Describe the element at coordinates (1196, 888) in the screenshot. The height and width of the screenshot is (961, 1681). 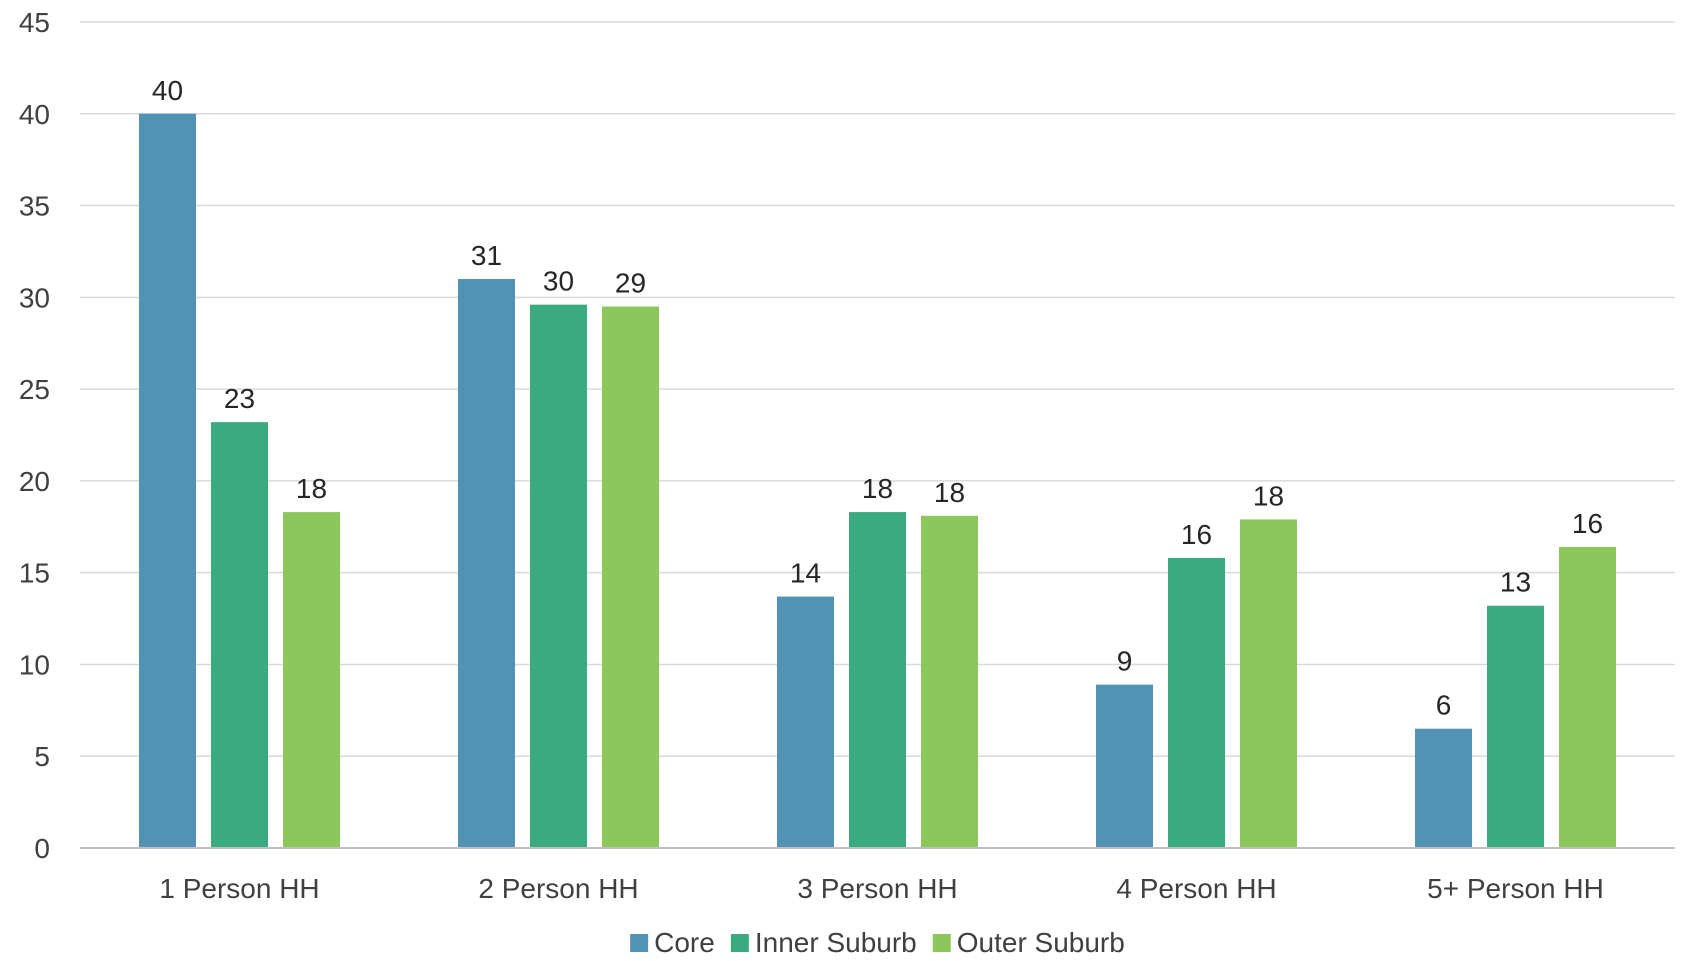
I see `x-category-label: 4 Person HH` at that location.